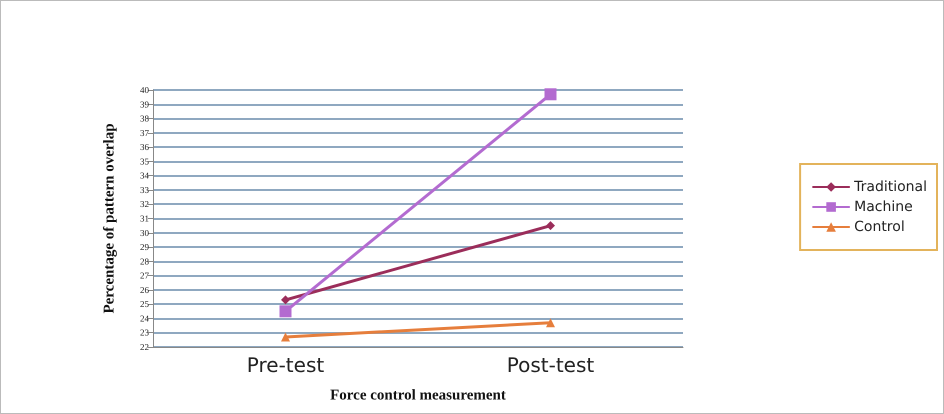  What do you see at coordinates (285, 365) in the screenshot?
I see `x-tick-label: Pre-test` at bounding box center [285, 365].